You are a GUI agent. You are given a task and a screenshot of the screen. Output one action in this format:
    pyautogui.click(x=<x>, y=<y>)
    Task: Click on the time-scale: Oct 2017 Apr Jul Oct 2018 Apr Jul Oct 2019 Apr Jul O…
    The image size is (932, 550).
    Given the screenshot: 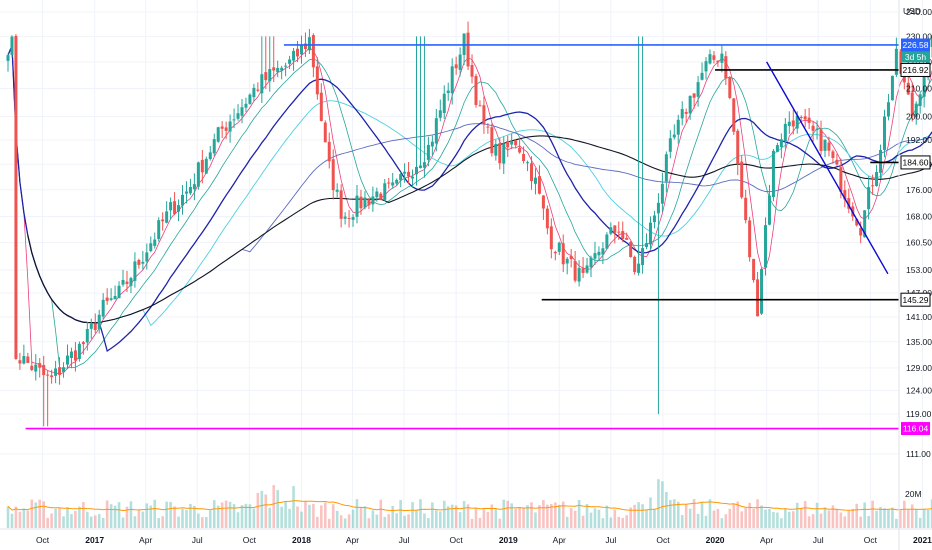 What is the action you would take?
    pyautogui.click(x=484, y=540)
    